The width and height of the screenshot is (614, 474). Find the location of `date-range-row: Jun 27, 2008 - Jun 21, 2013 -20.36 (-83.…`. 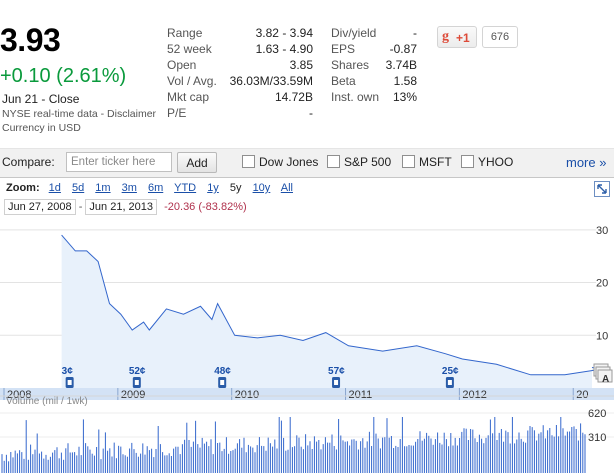

date-range-row: Jun 27, 2008 - Jun 21, 2013 -20.36 (-83.… is located at coordinates (125, 207).